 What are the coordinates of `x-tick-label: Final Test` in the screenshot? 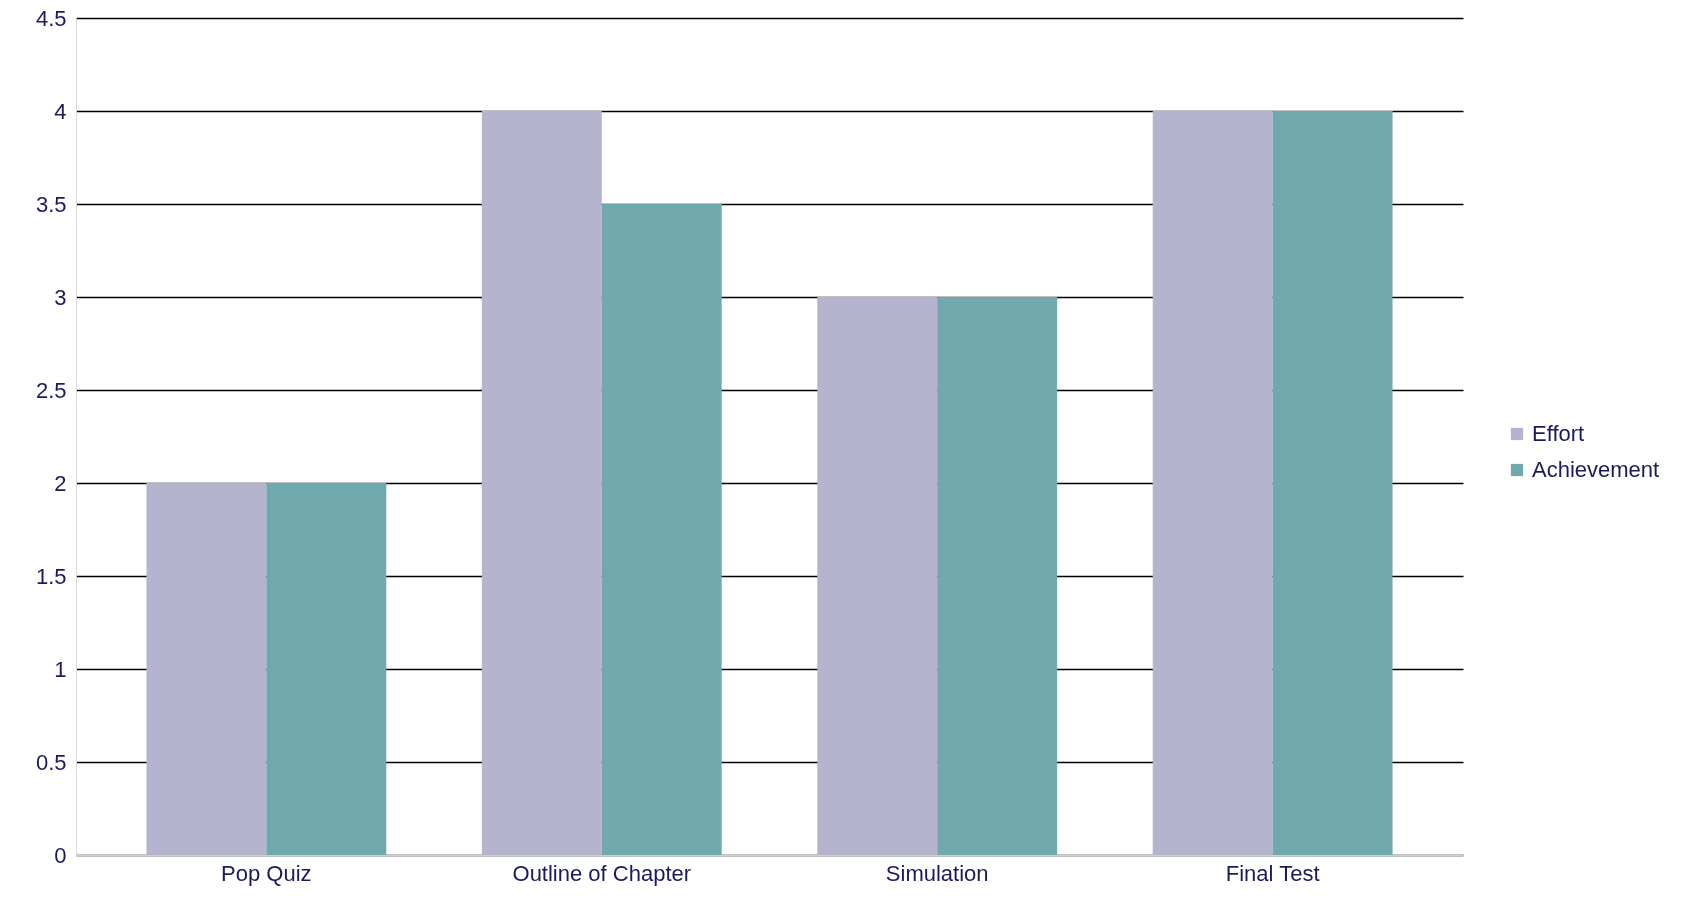 It's located at (1272, 873).